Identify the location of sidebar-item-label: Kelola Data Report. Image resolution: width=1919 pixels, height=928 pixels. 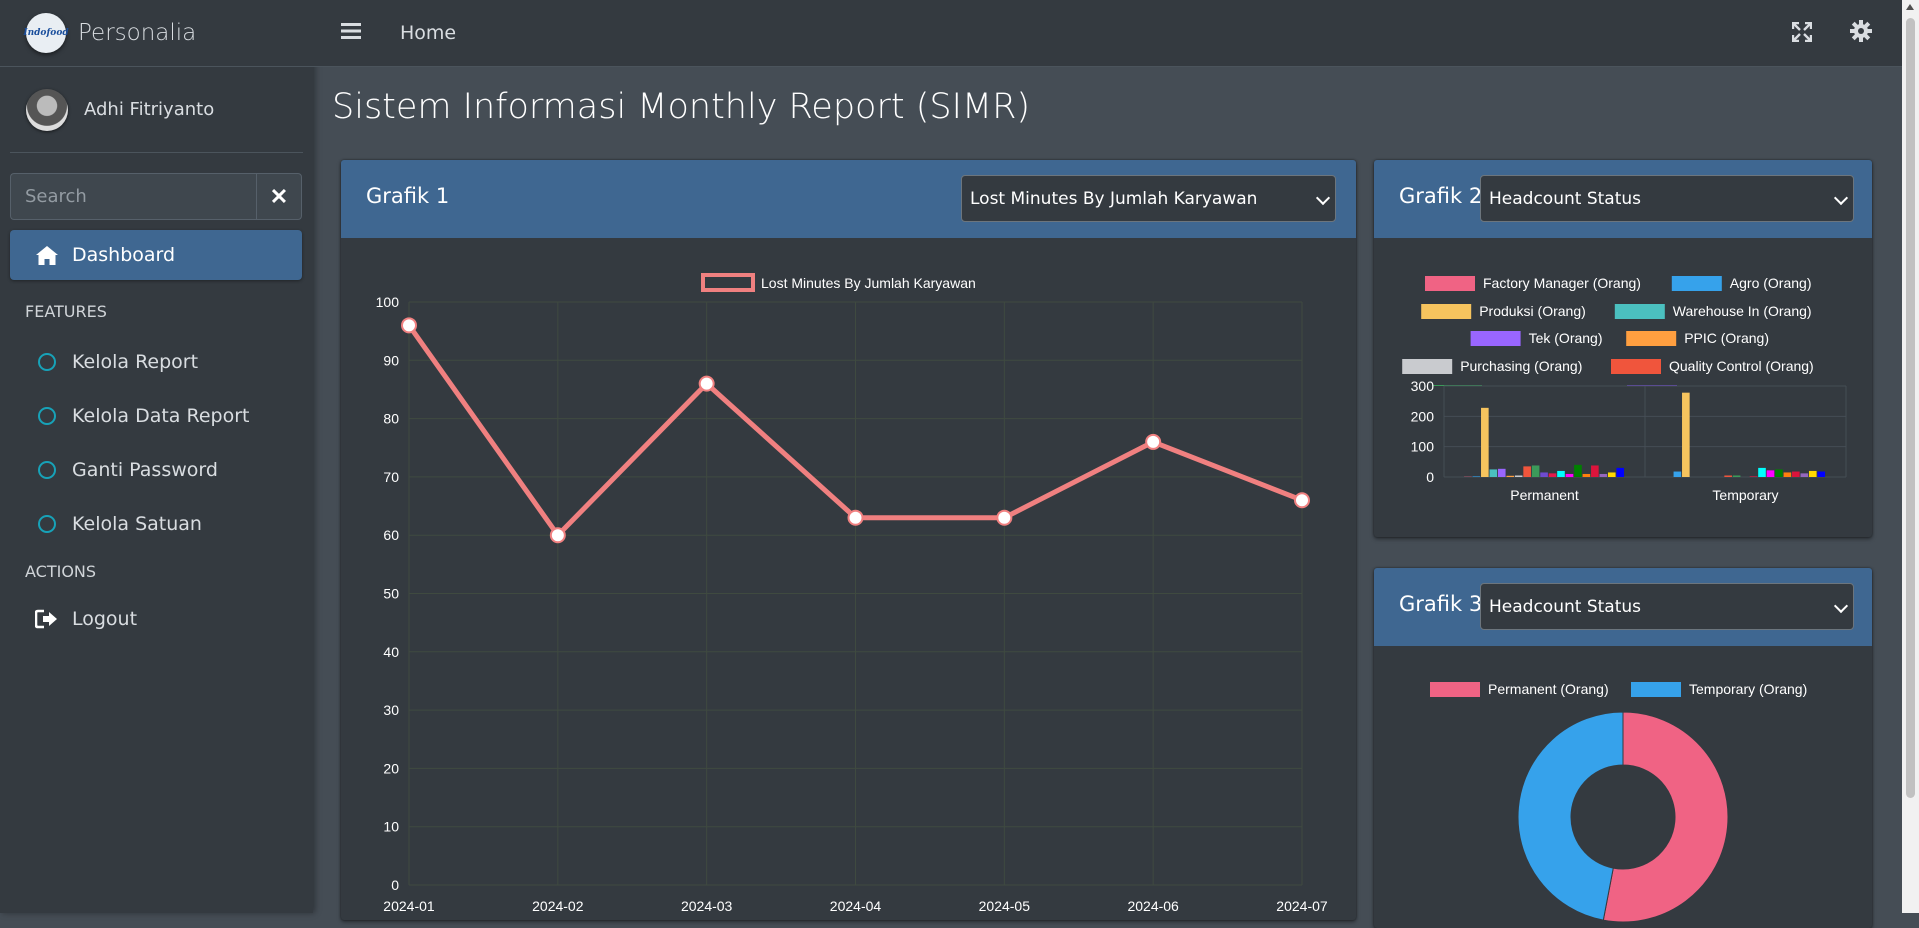
(160, 416).